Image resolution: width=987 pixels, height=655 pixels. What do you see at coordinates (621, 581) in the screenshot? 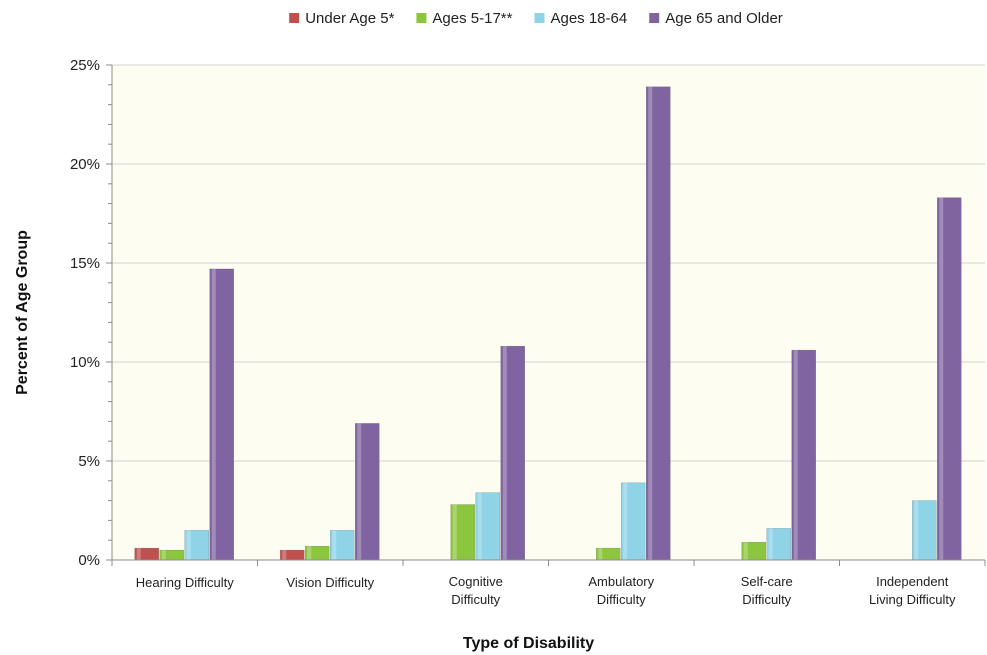
I see `x-category-label: Ambulatory` at bounding box center [621, 581].